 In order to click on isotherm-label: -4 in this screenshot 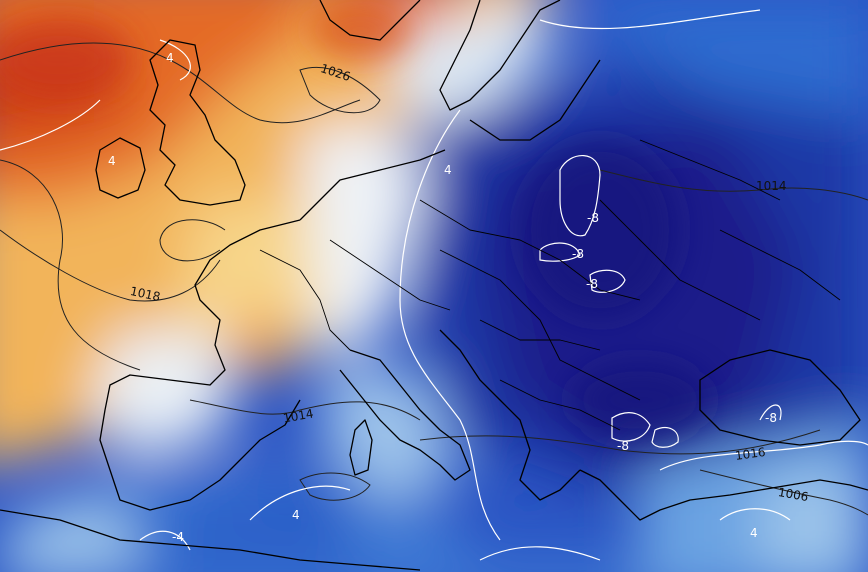, I will do `click(178, 537)`.